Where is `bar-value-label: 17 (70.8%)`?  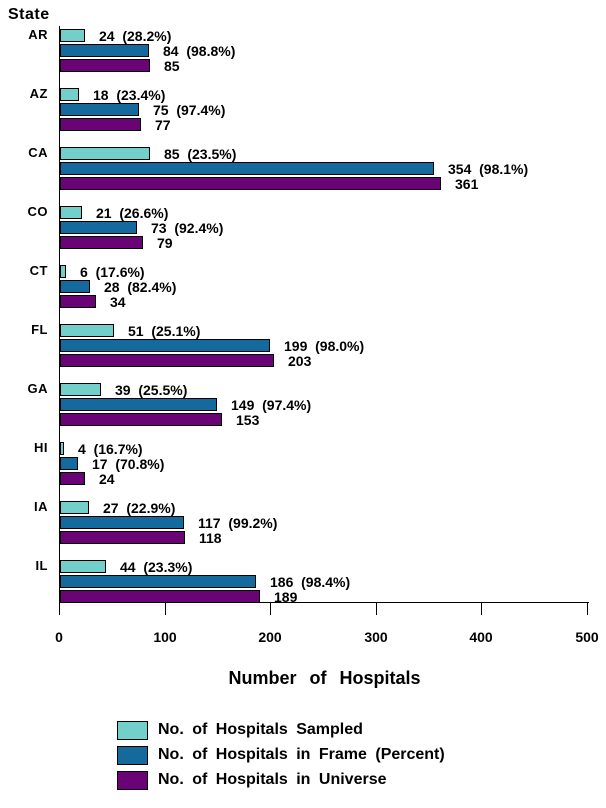 bar-value-label: 17 (70.8%) is located at coordinates (128, 464).